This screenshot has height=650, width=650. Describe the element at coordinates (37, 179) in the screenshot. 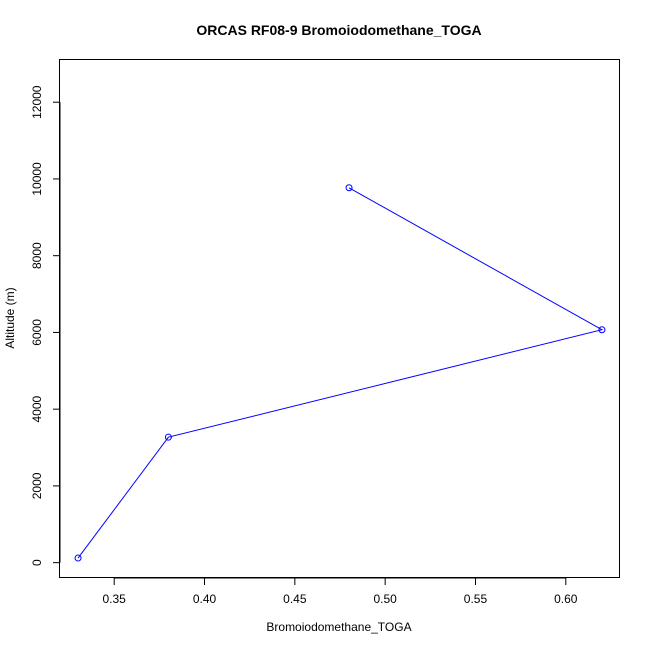

I see `y-tick-label: 10000` at that location.